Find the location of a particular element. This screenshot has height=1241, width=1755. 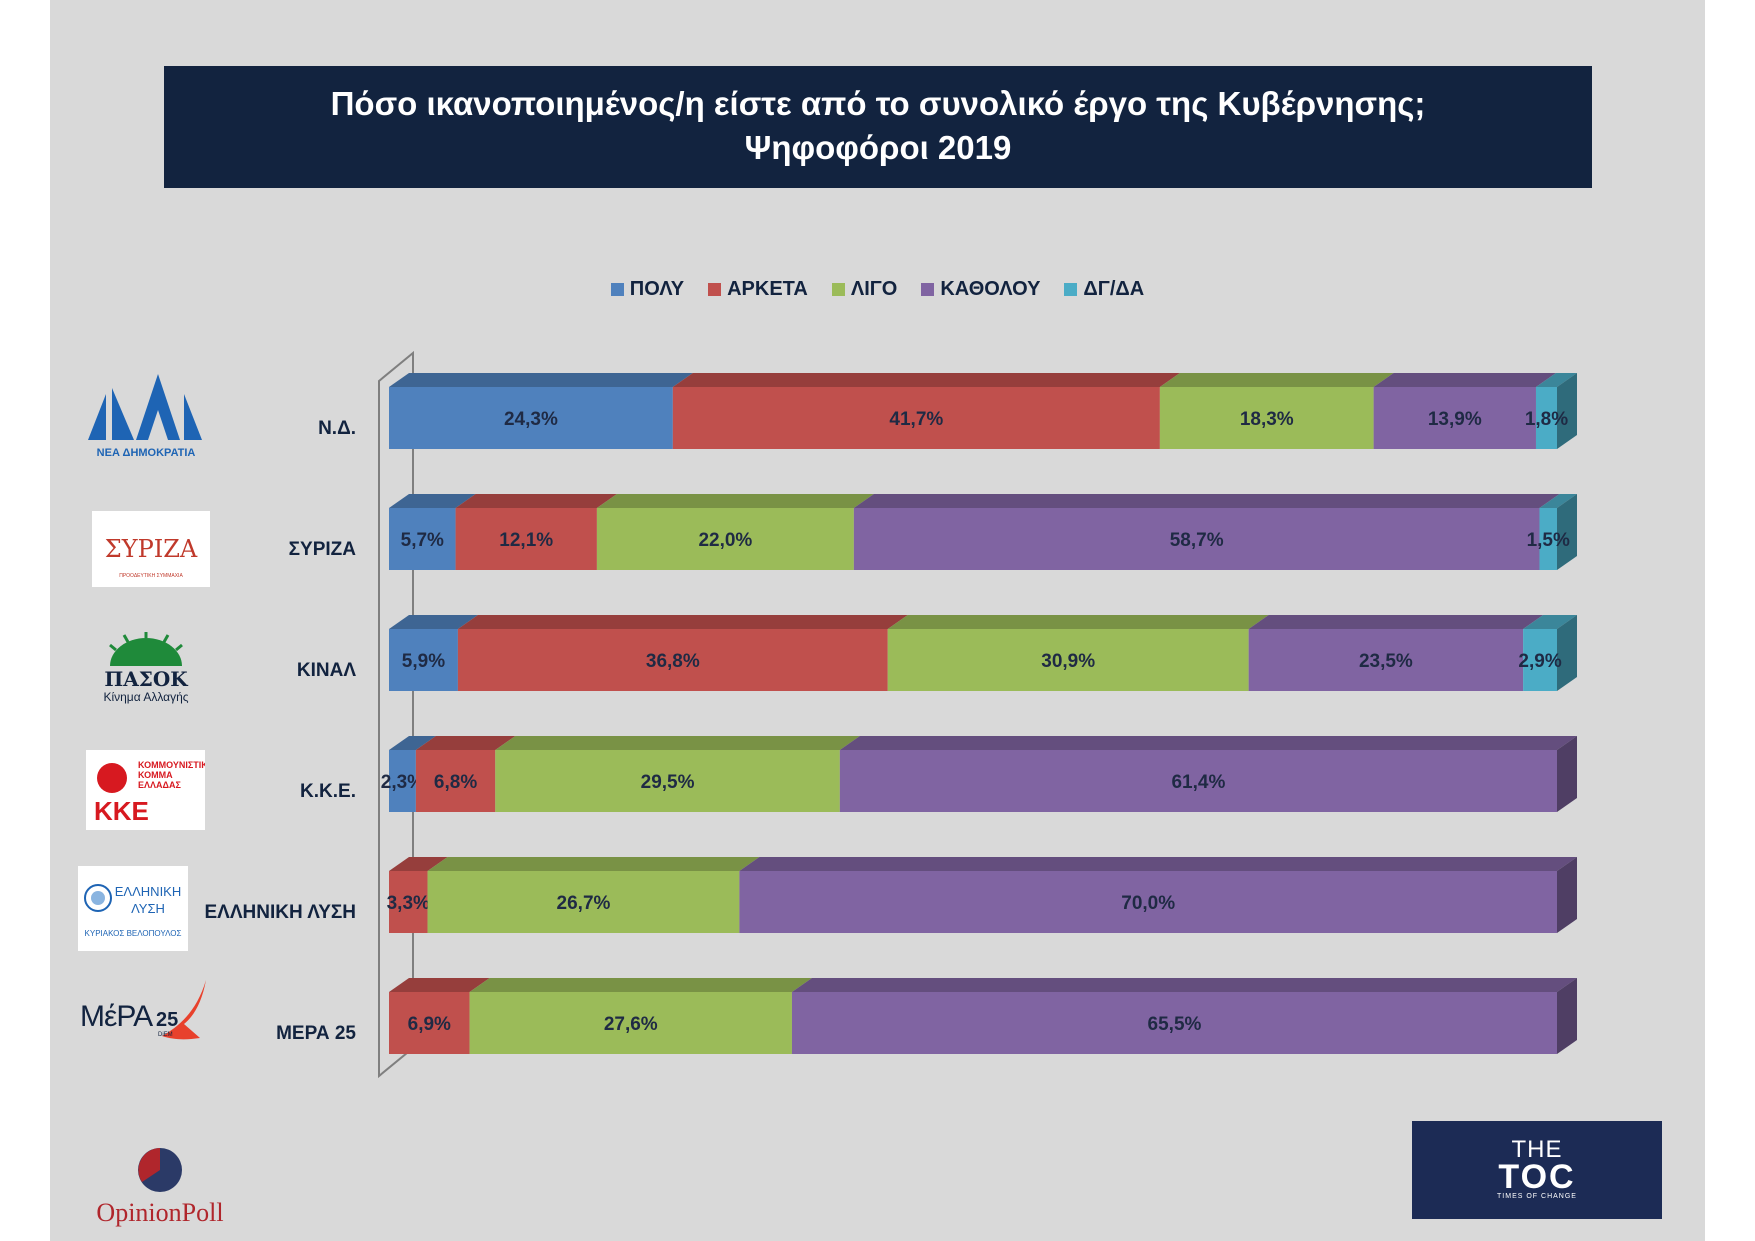

thetoc-logo-subtext: TIMES OF CHANGE is located at coordinates (1537, 1196).